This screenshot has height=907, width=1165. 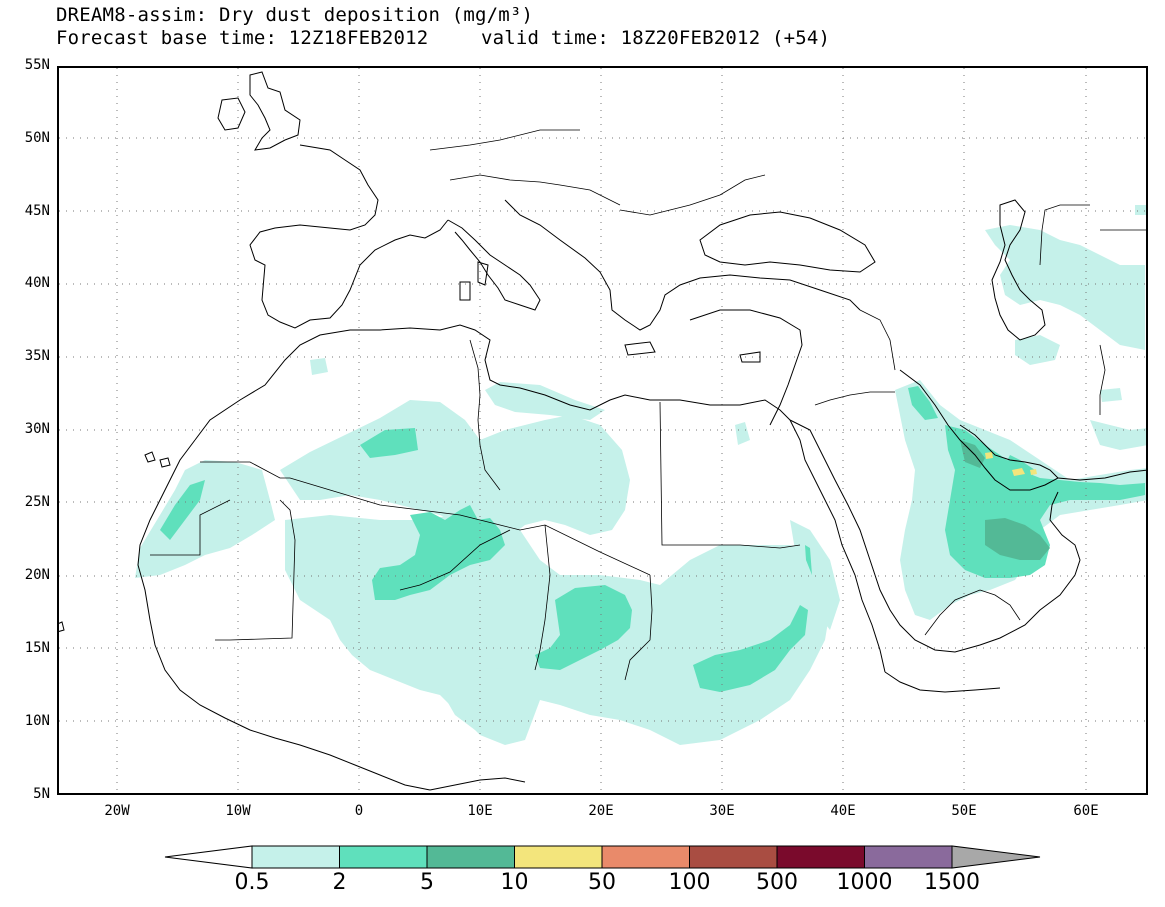 I want to click on valid-time: valid time: 18Z20FEB2012 (+54), so click(x=656, y=38).